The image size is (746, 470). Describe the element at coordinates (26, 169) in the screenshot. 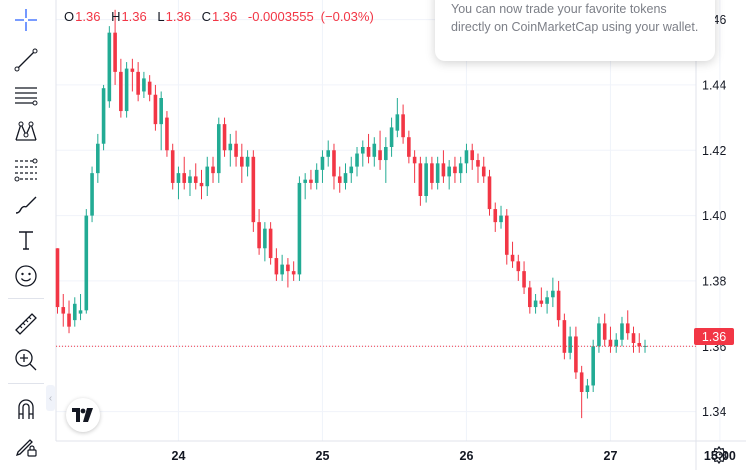

I see `fib-icon` at that location.